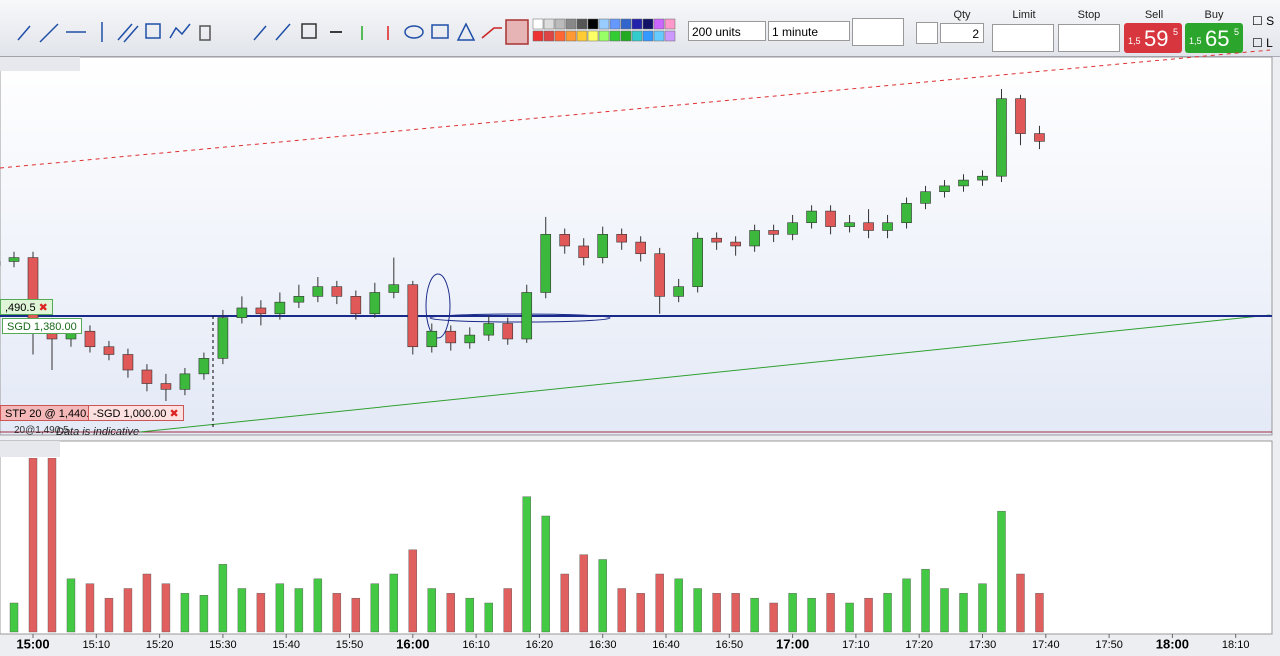 The width and height of the screenshot is (1280, 656). Describe the element at coordinates (603, 645) in the screenshot. I see `x-tick-label: 16:30` at that location.